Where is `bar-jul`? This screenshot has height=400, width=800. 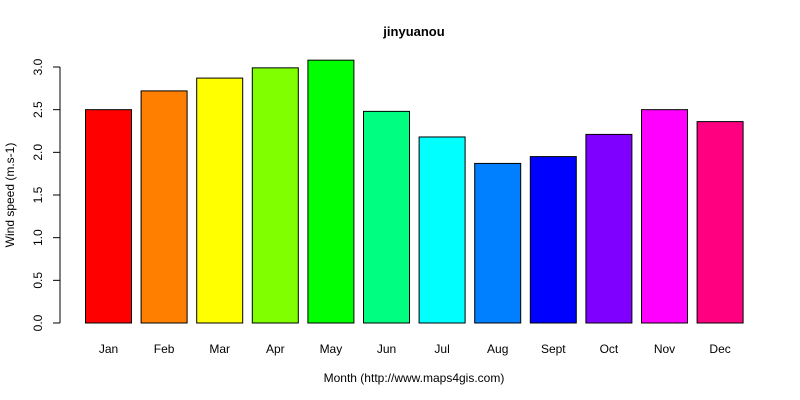
bar-jul is located at coordinates (442, 230).